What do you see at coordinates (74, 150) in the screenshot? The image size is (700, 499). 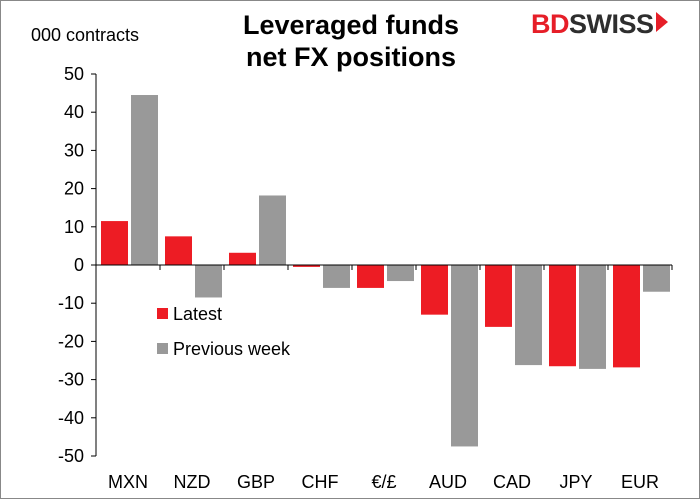 I see `y-tick-label: 30` at bounding box center [74, 150].